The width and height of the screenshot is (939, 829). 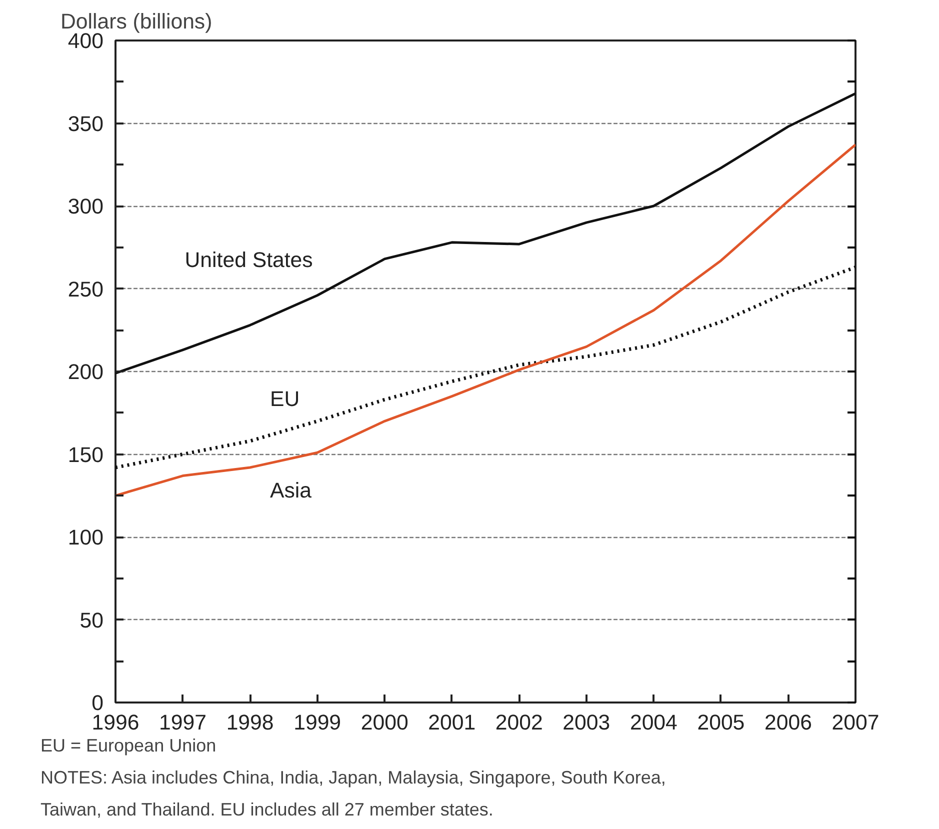 What do you see at coordinates (250, 722) in the screenshot?
I see `x-tick-label: 1998` at bounding box center [250, 722].